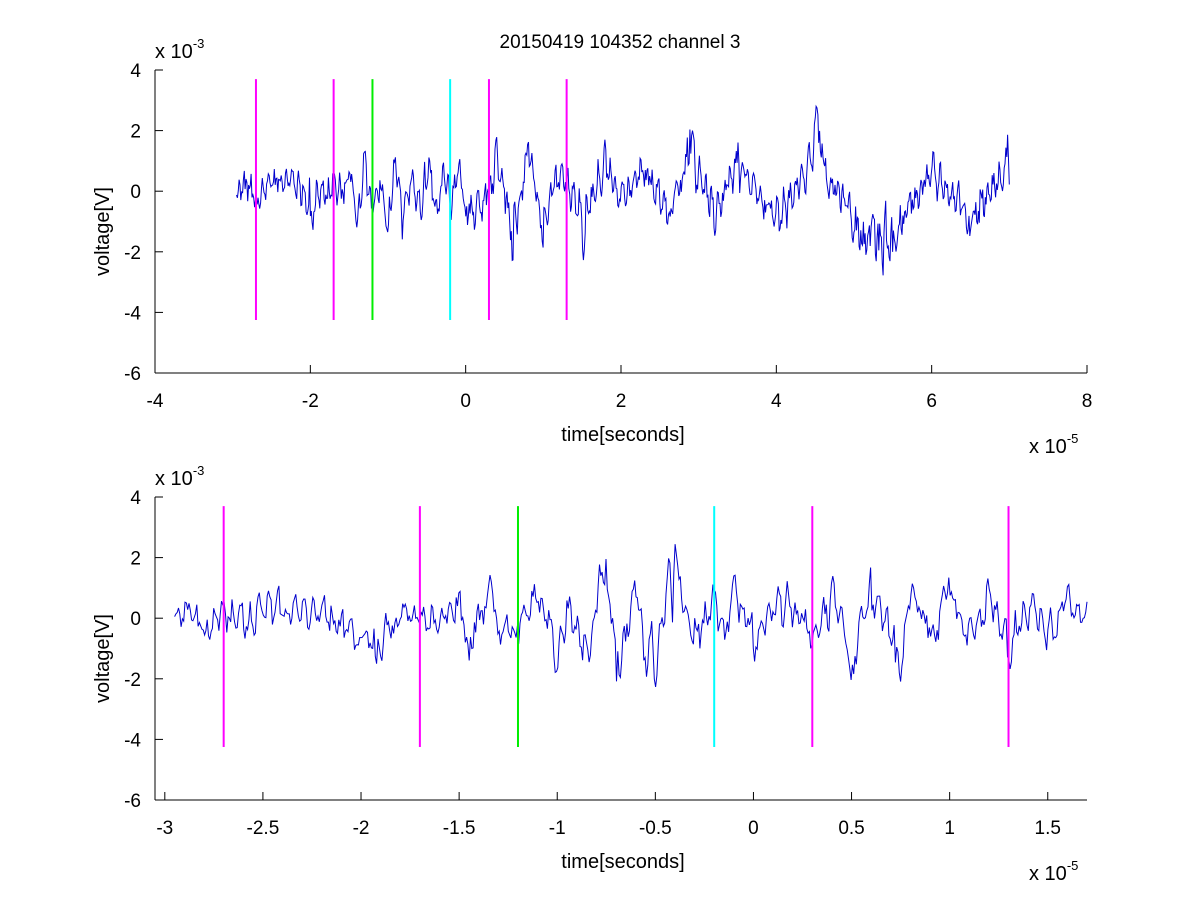  Describe the element at coordinates (949, 828) in the screenshot. I see `x-tick-label: 1` at that location.